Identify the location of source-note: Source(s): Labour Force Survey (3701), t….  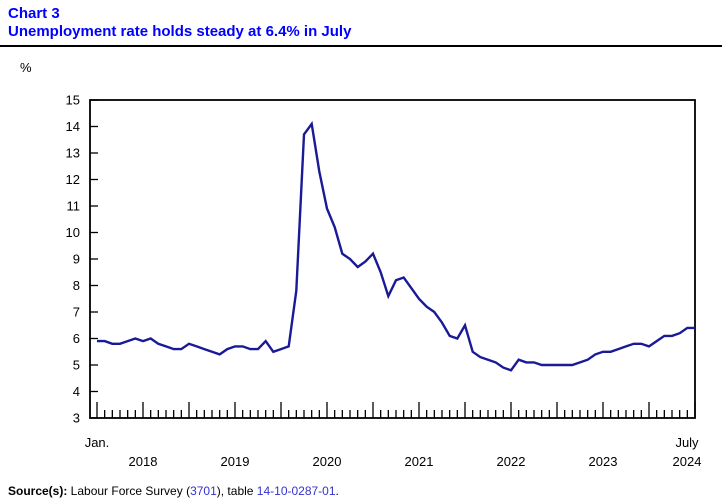
(173, 491).